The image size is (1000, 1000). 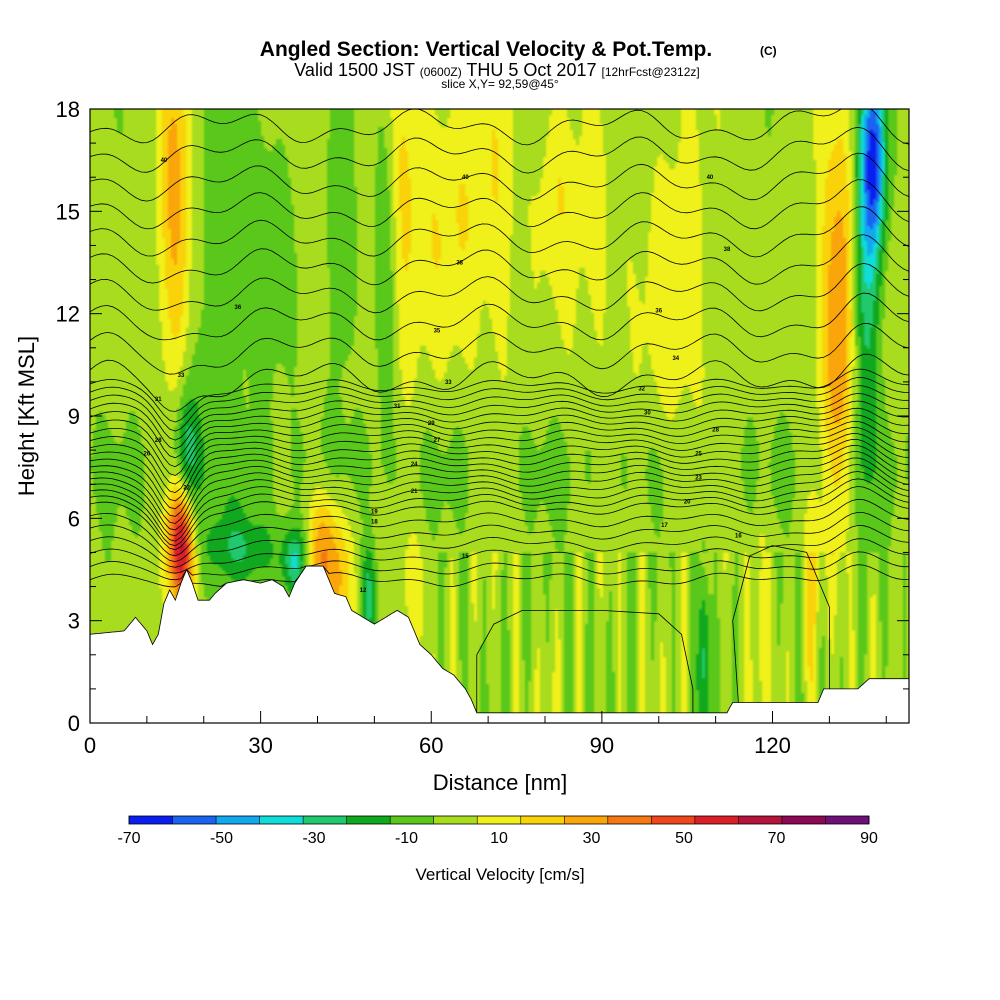 I want to click on contour-label: 25, so click(x=698, y=455).